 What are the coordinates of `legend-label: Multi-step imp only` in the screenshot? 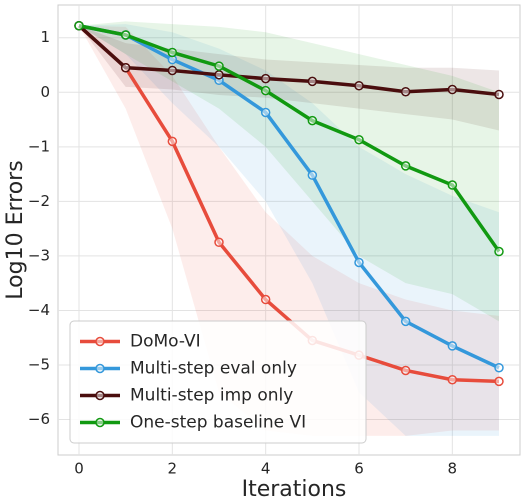 It's located at (211, 396).